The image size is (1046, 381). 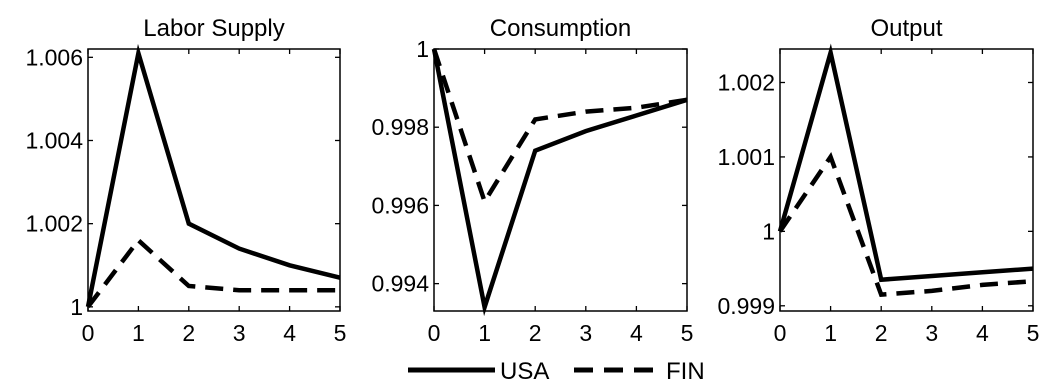 I want to click on y-tick-label: 1.001, so click(x=746, y=157).